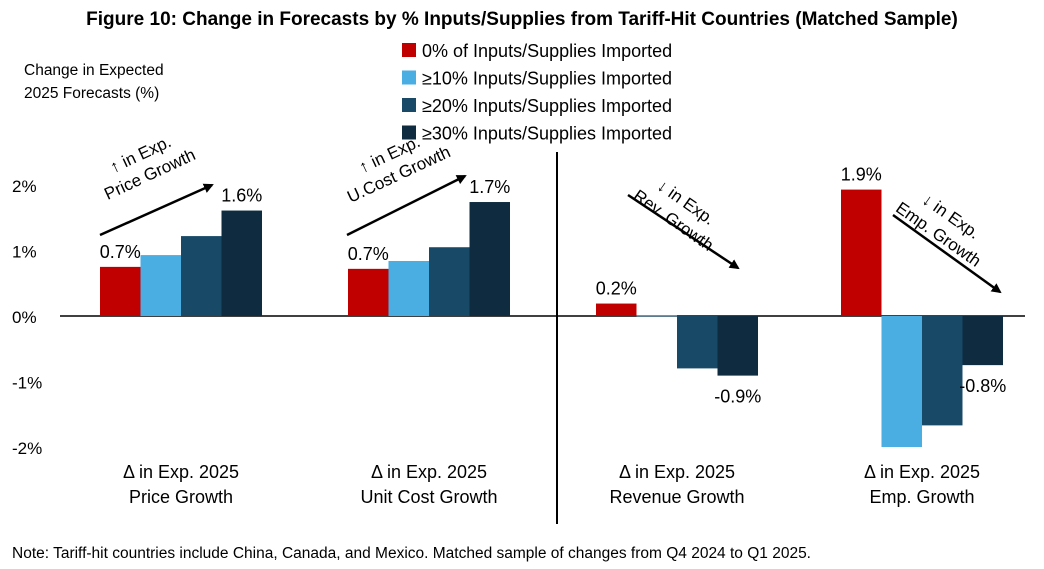  Describe the element at coordinates (547, 51) in the screenshot. I see `legend-label: 0% of Inputs/Supplies Imported` at that location.